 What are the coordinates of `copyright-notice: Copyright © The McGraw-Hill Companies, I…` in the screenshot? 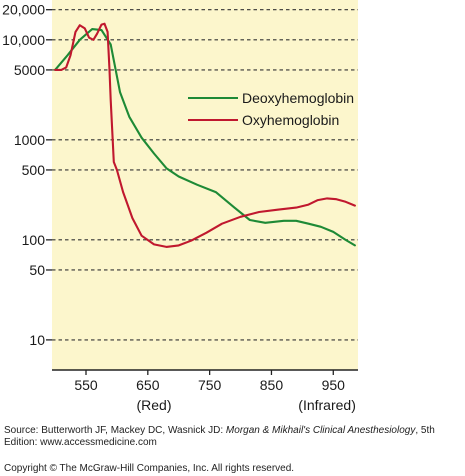 It's located at (149, 468).